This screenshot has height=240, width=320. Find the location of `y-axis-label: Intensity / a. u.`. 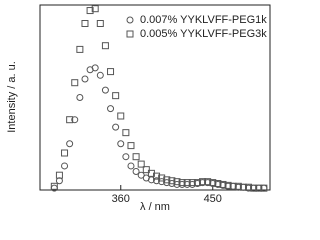

y-axis-label: Intensity / a. u. is located at coordinates (12, 97).